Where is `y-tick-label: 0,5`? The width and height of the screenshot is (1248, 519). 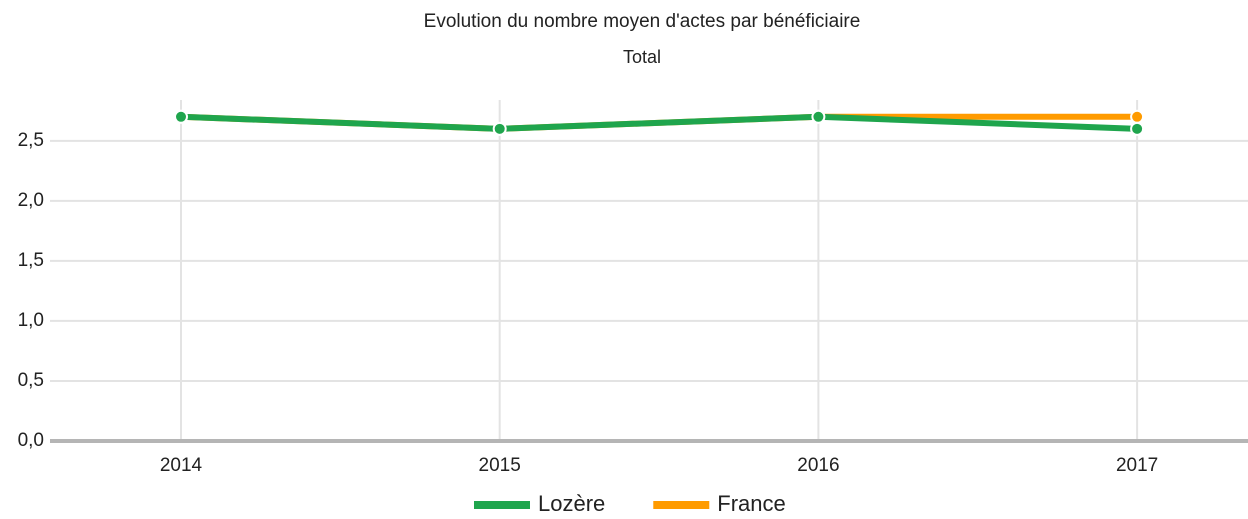
y-tick-label: 0,5 is located at coordinates (31, 380).